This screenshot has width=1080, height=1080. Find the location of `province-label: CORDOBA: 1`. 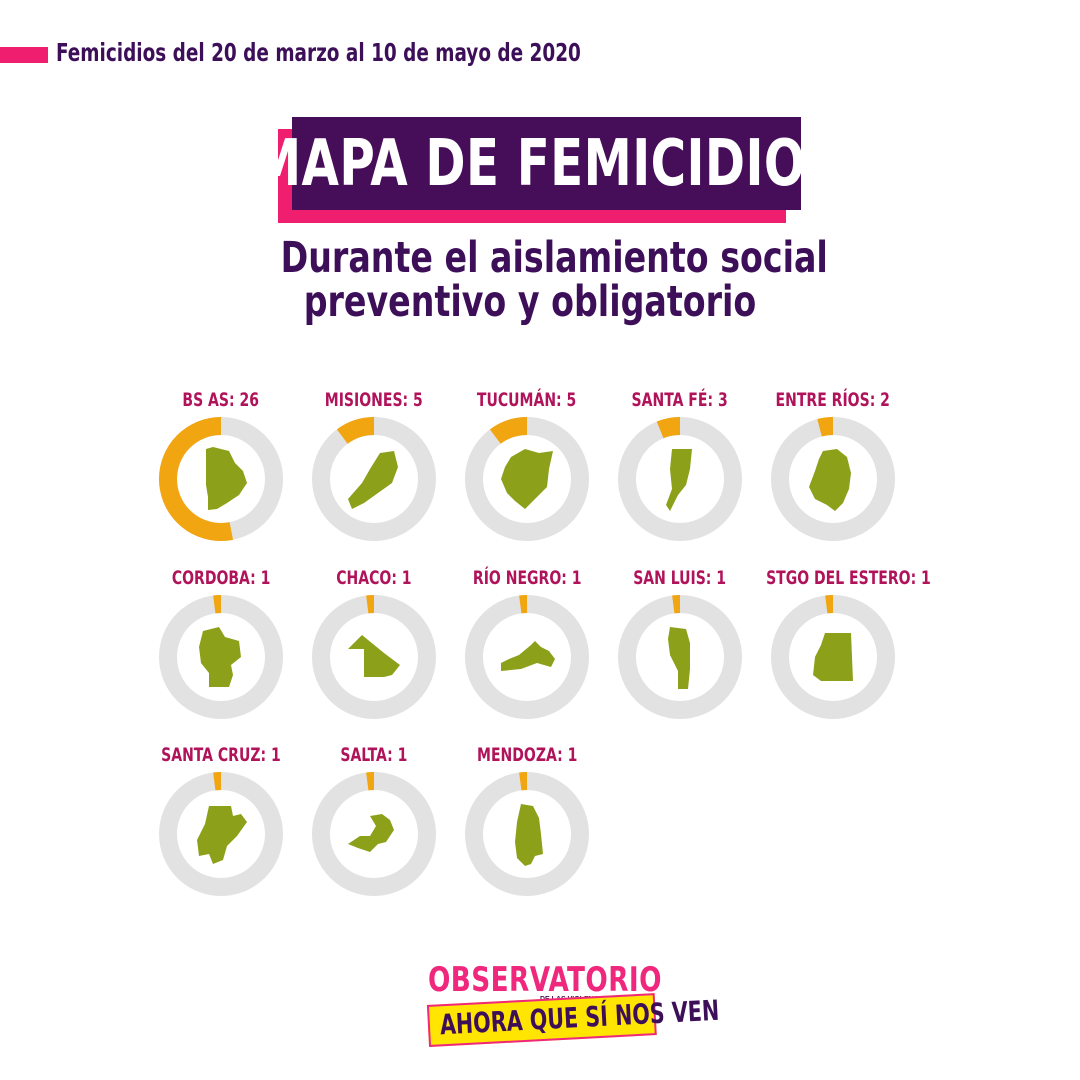

province-label: CORDOBA: 1 is located at coordinates (221, 578).